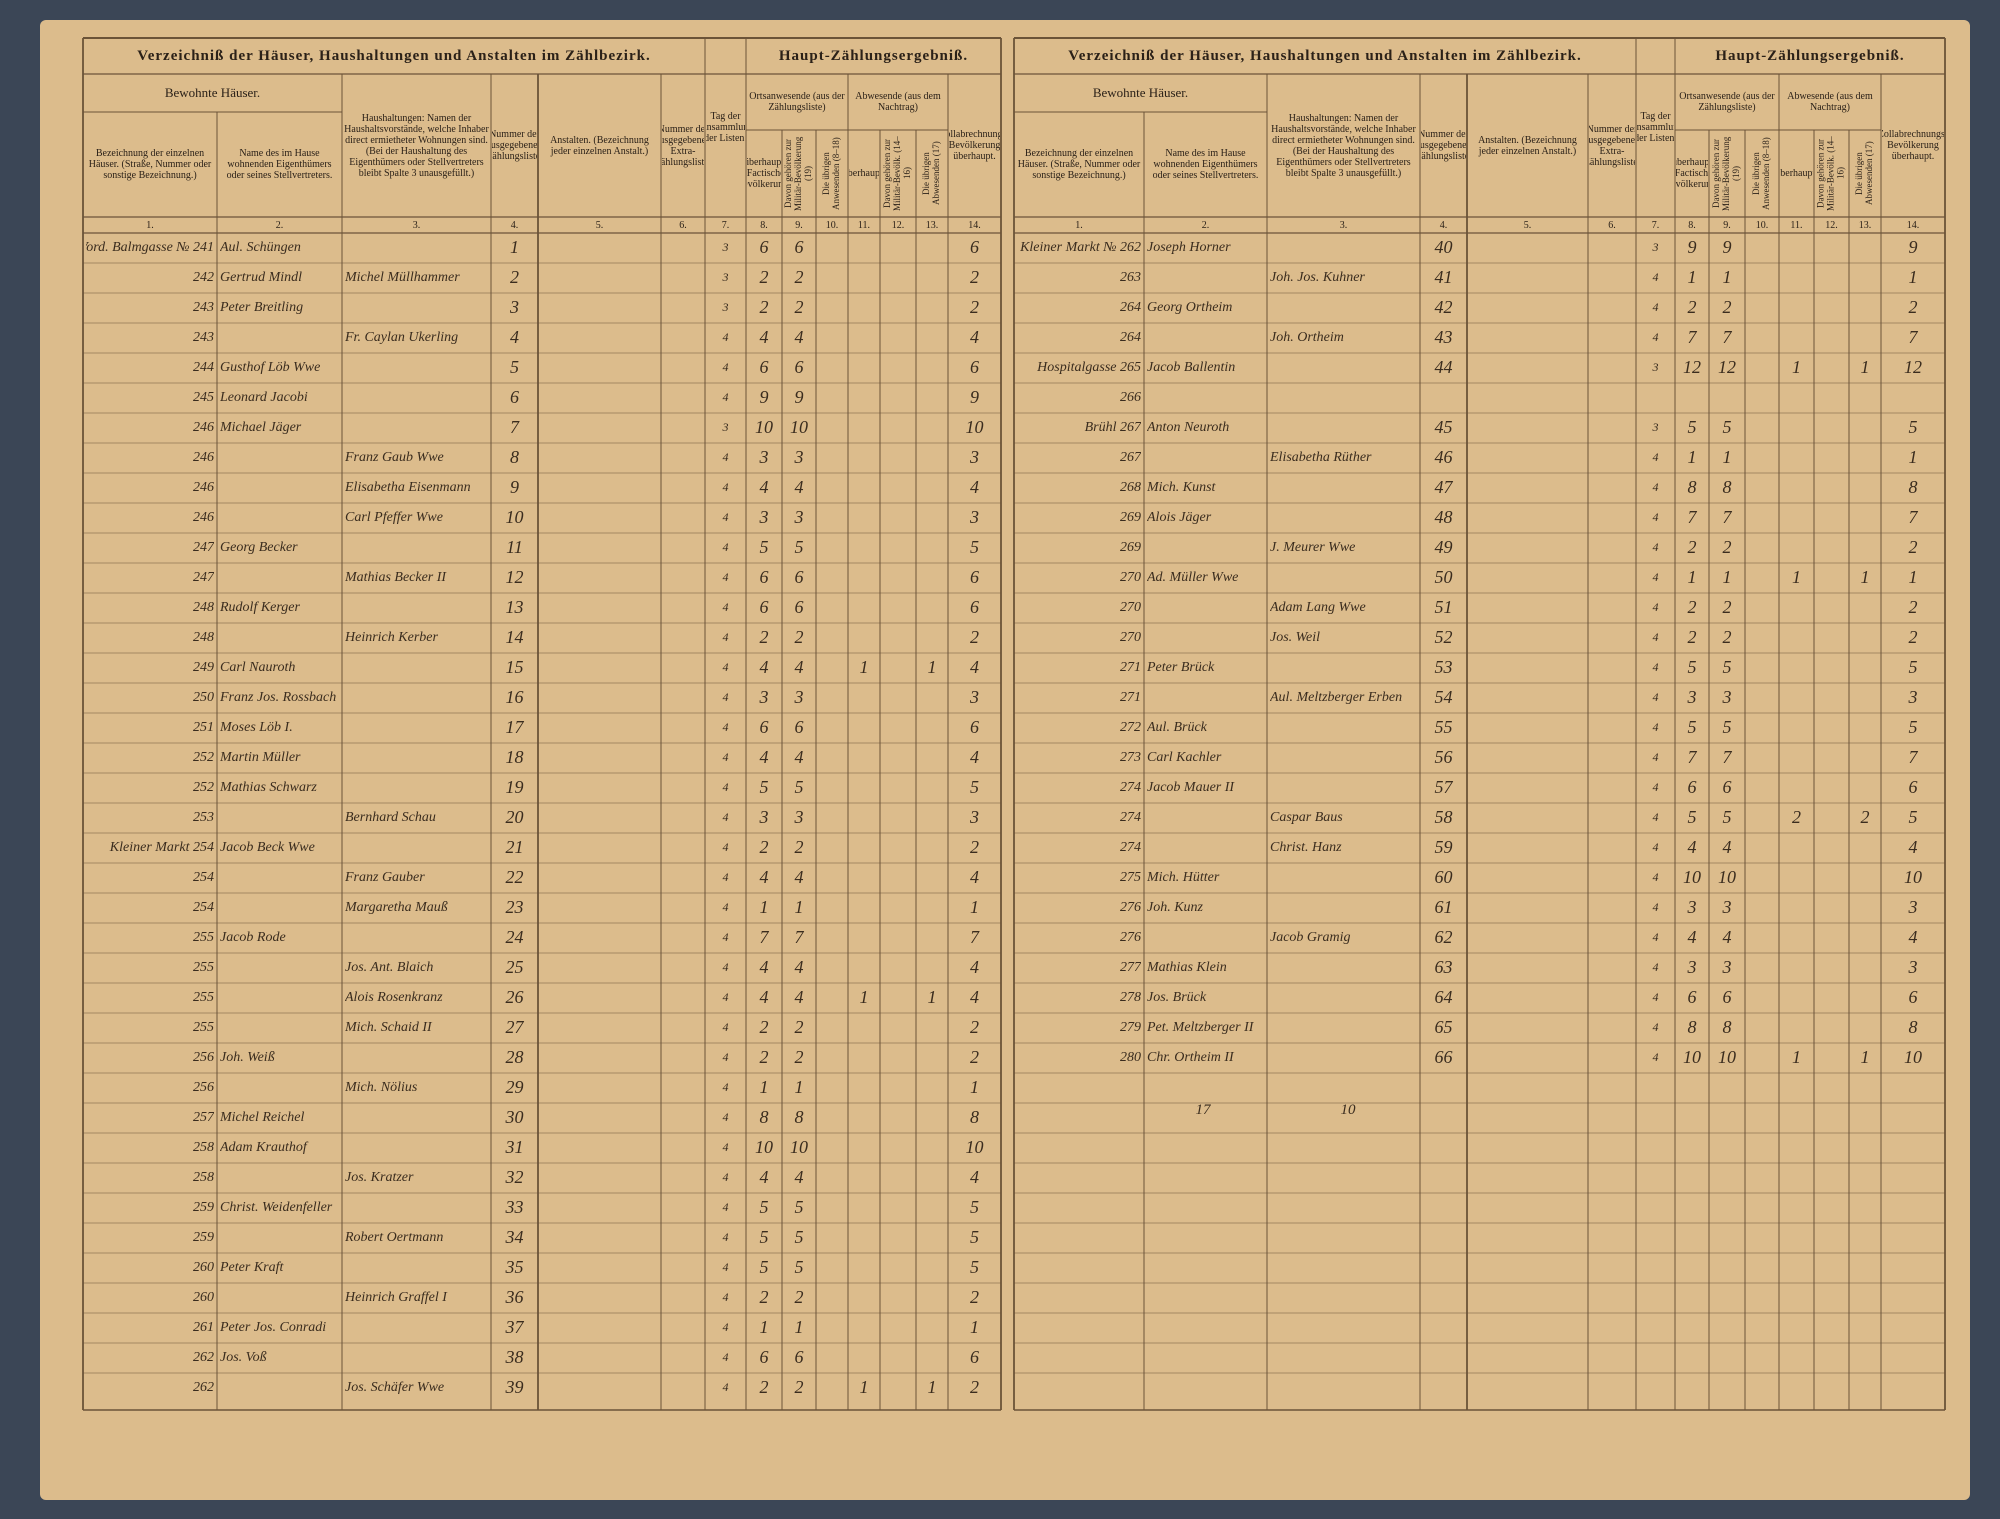 Image resolution: width=2000 pixels, height=1519 pixels. I want to click on handwritten-entry: Peter Breitling, so click(262, 308).